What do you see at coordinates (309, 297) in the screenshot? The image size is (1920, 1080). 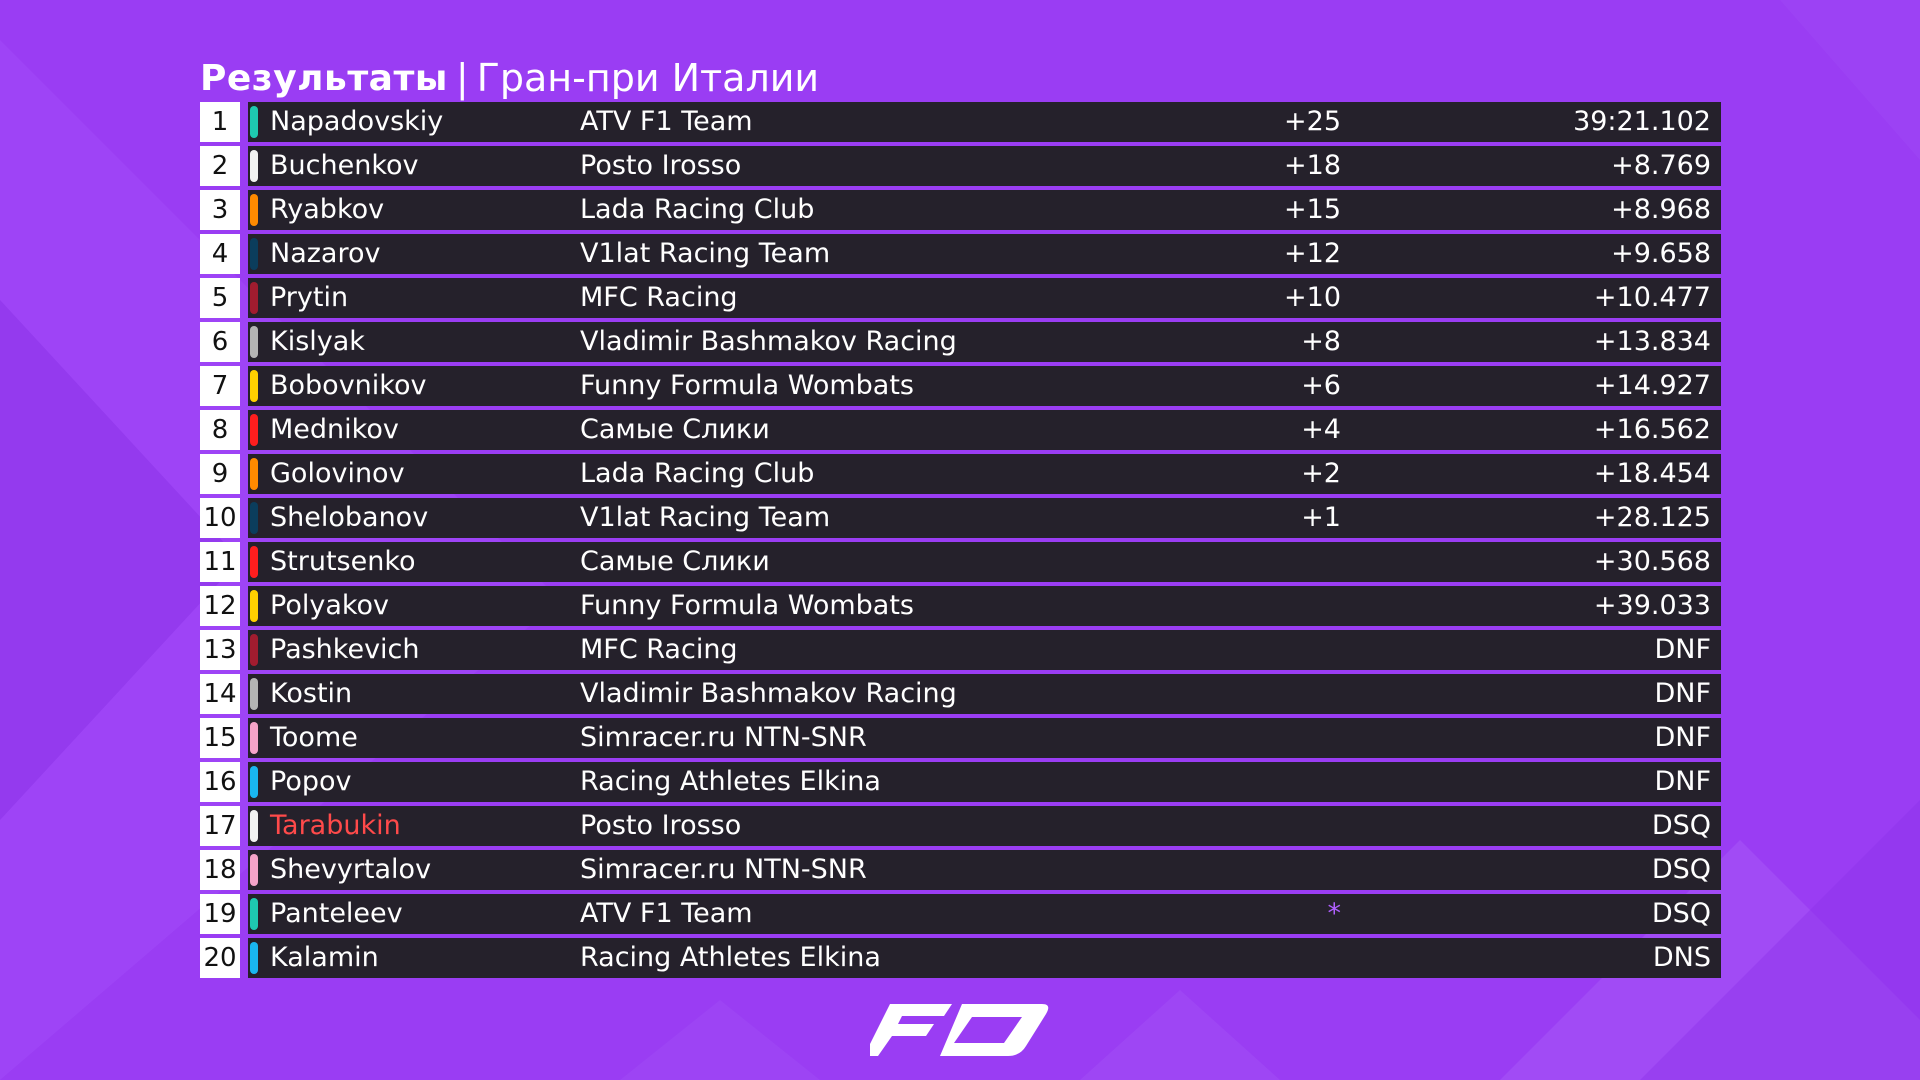 I see `driver-name: Prytin` at bounding box center [309, 297].